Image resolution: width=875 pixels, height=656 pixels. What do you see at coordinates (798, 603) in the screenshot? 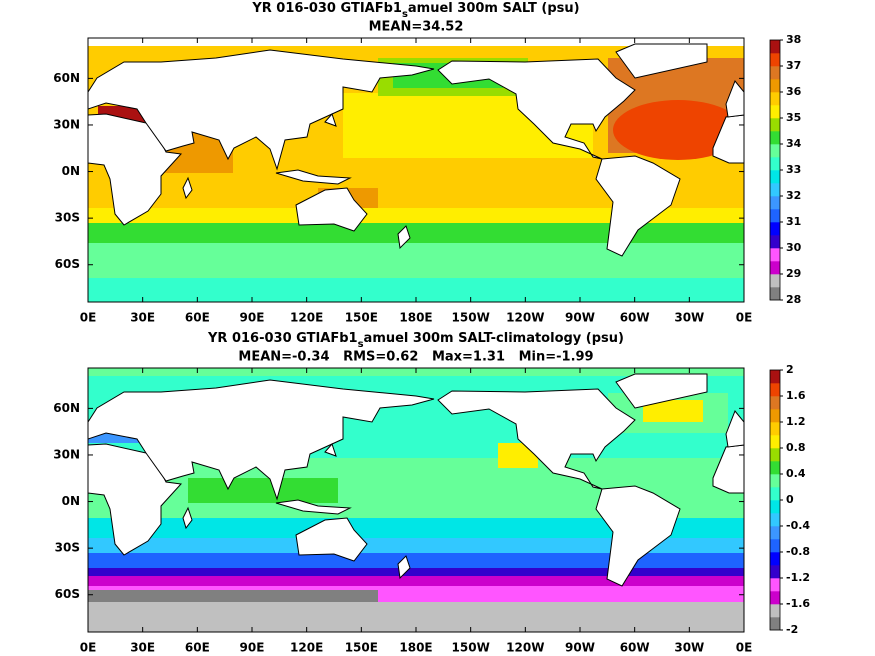
I see `colorbar-label: -1.6` at bounding box center [798, 603].